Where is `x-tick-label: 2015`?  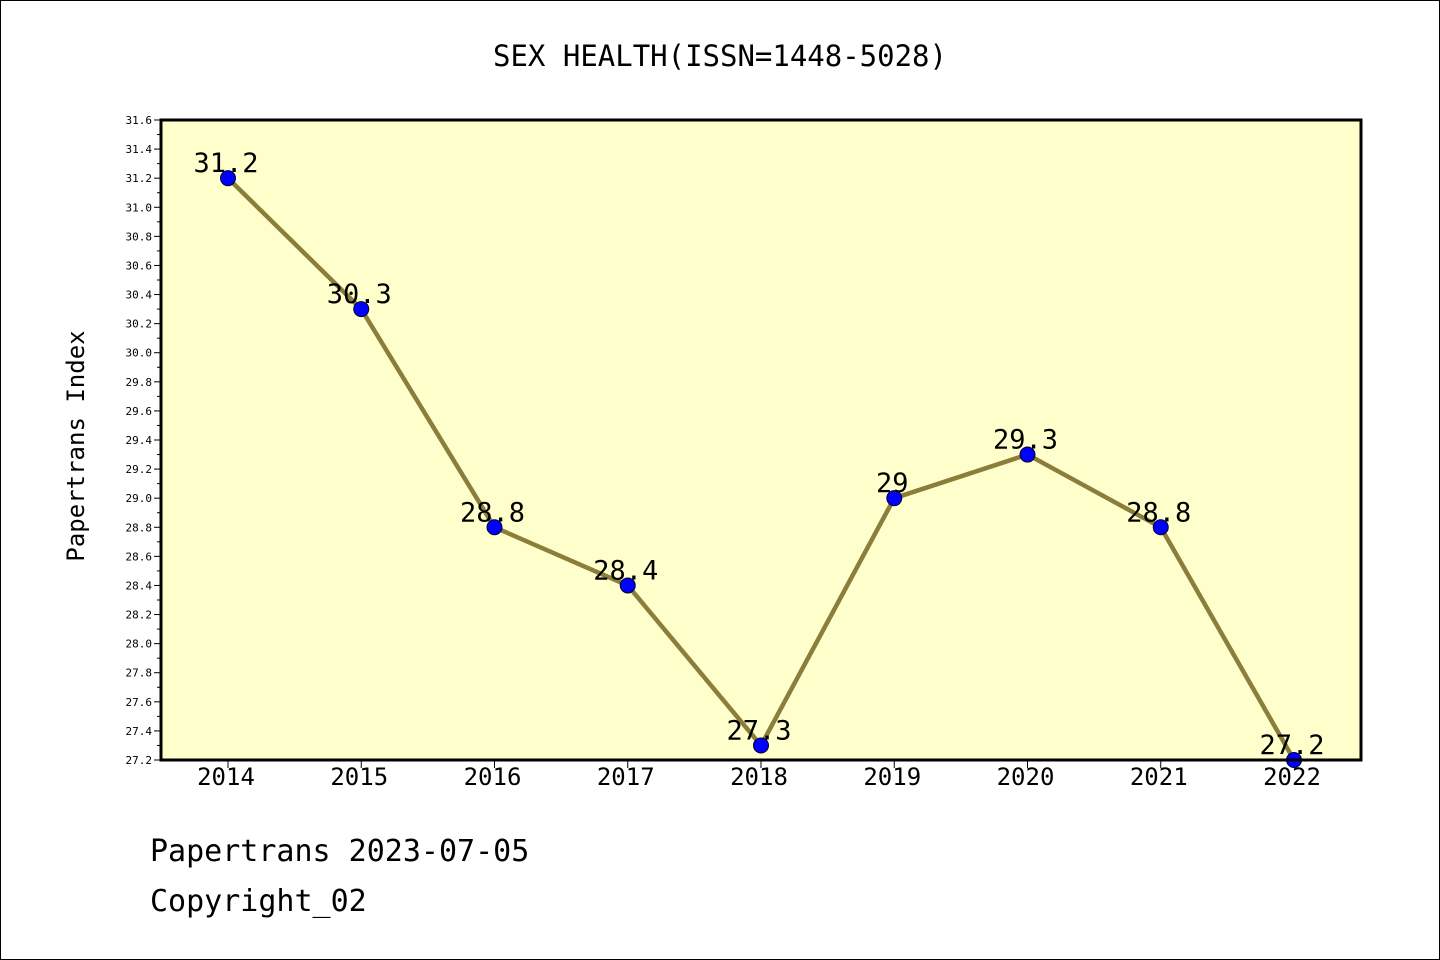 x-tick-label: 2015 is located at coordinates (359, 777).